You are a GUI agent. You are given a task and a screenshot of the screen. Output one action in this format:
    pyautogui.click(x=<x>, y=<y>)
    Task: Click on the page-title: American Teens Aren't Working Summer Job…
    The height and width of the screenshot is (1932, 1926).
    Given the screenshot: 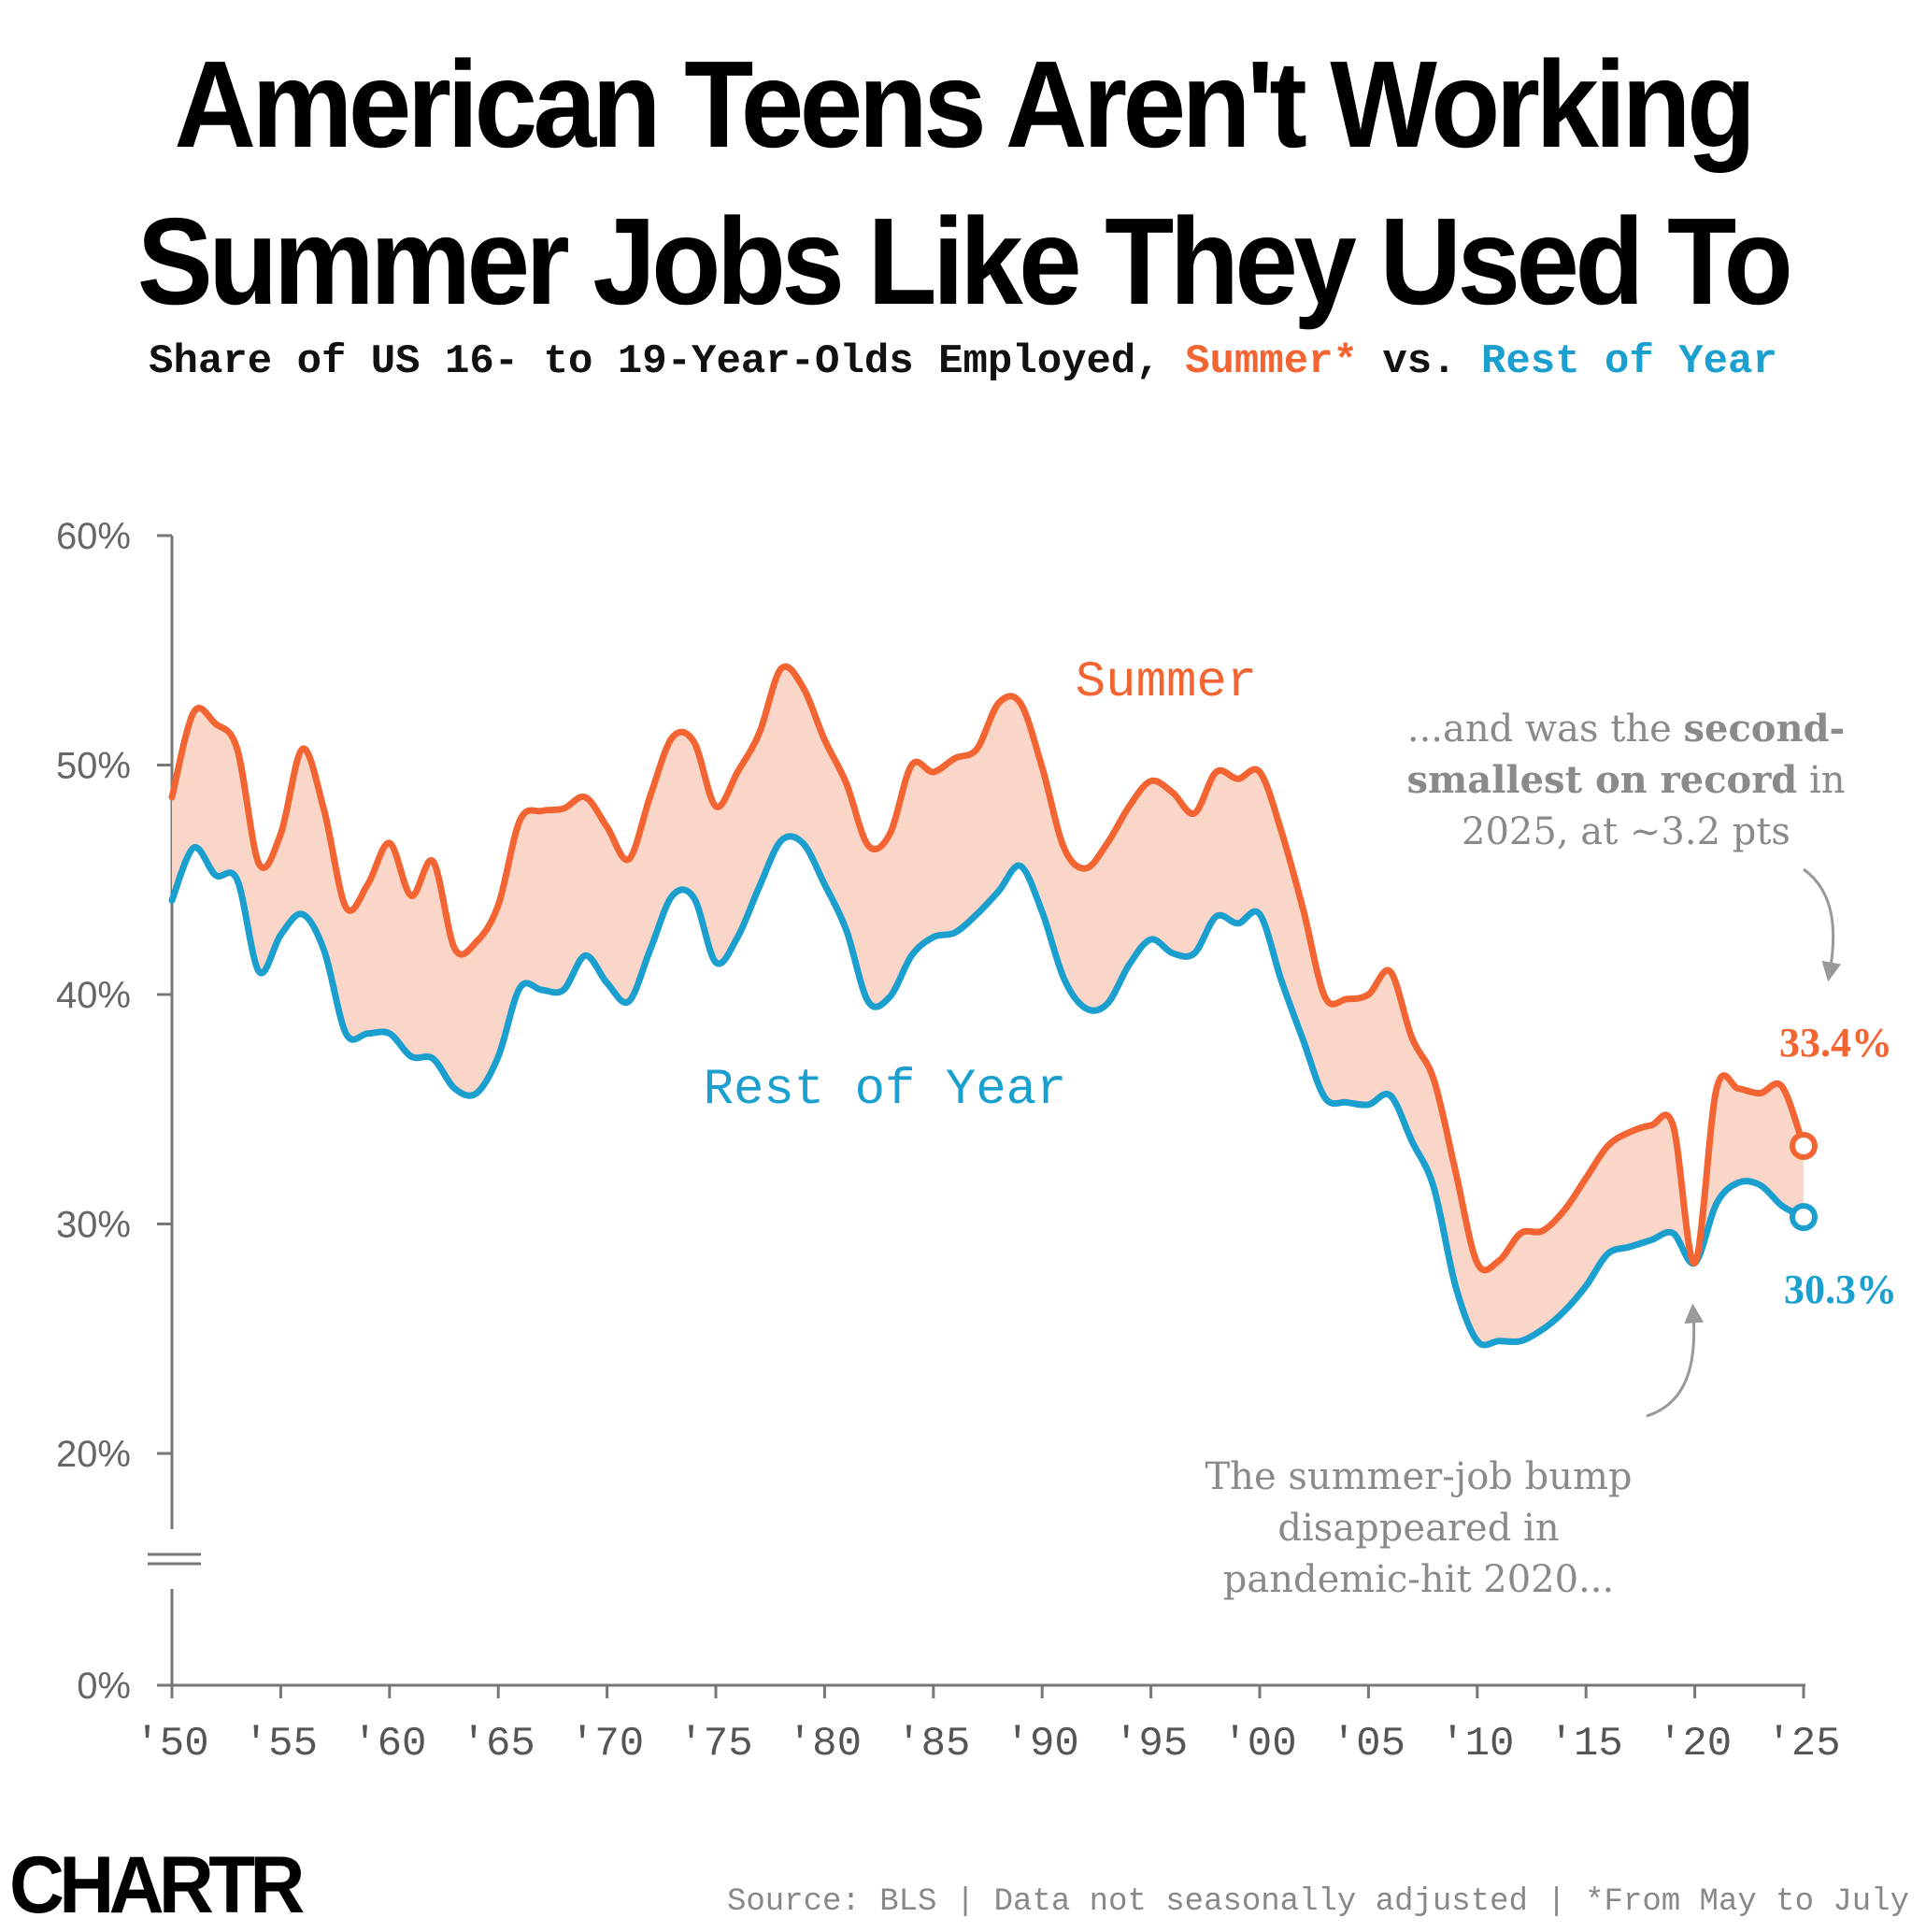 What is the action you would take?
    pyautogui.click(x=962, y=183)
    